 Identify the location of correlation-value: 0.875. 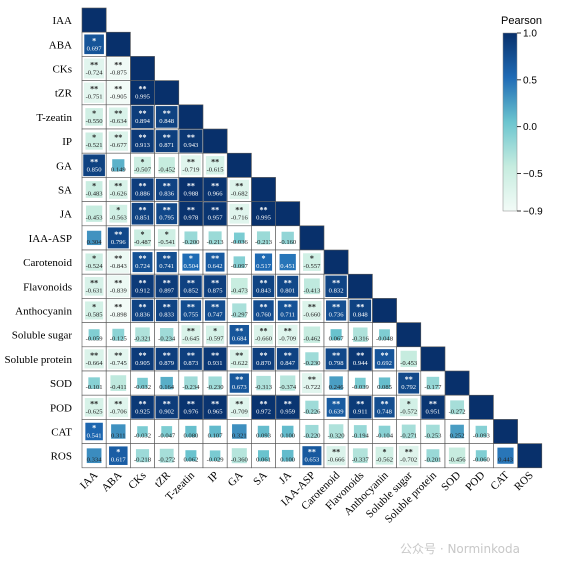
(216, 290).